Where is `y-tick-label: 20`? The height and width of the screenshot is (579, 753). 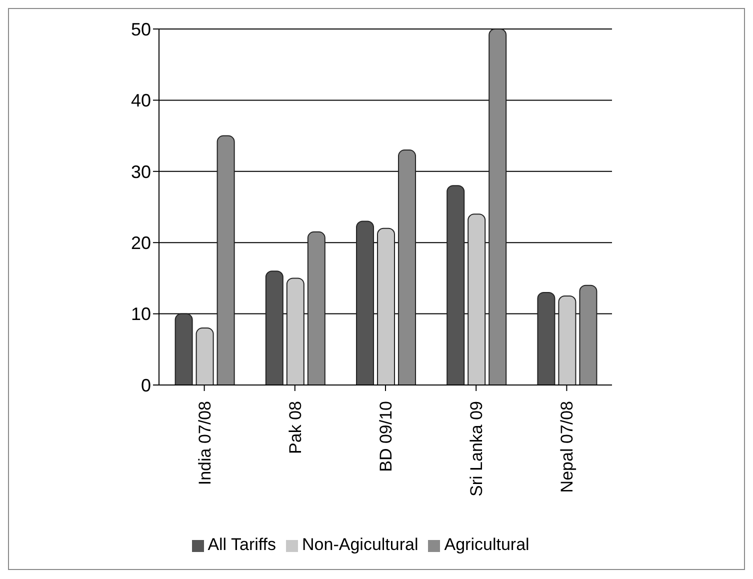 y-tick-label: 20 is located at coordinates (140, 242).